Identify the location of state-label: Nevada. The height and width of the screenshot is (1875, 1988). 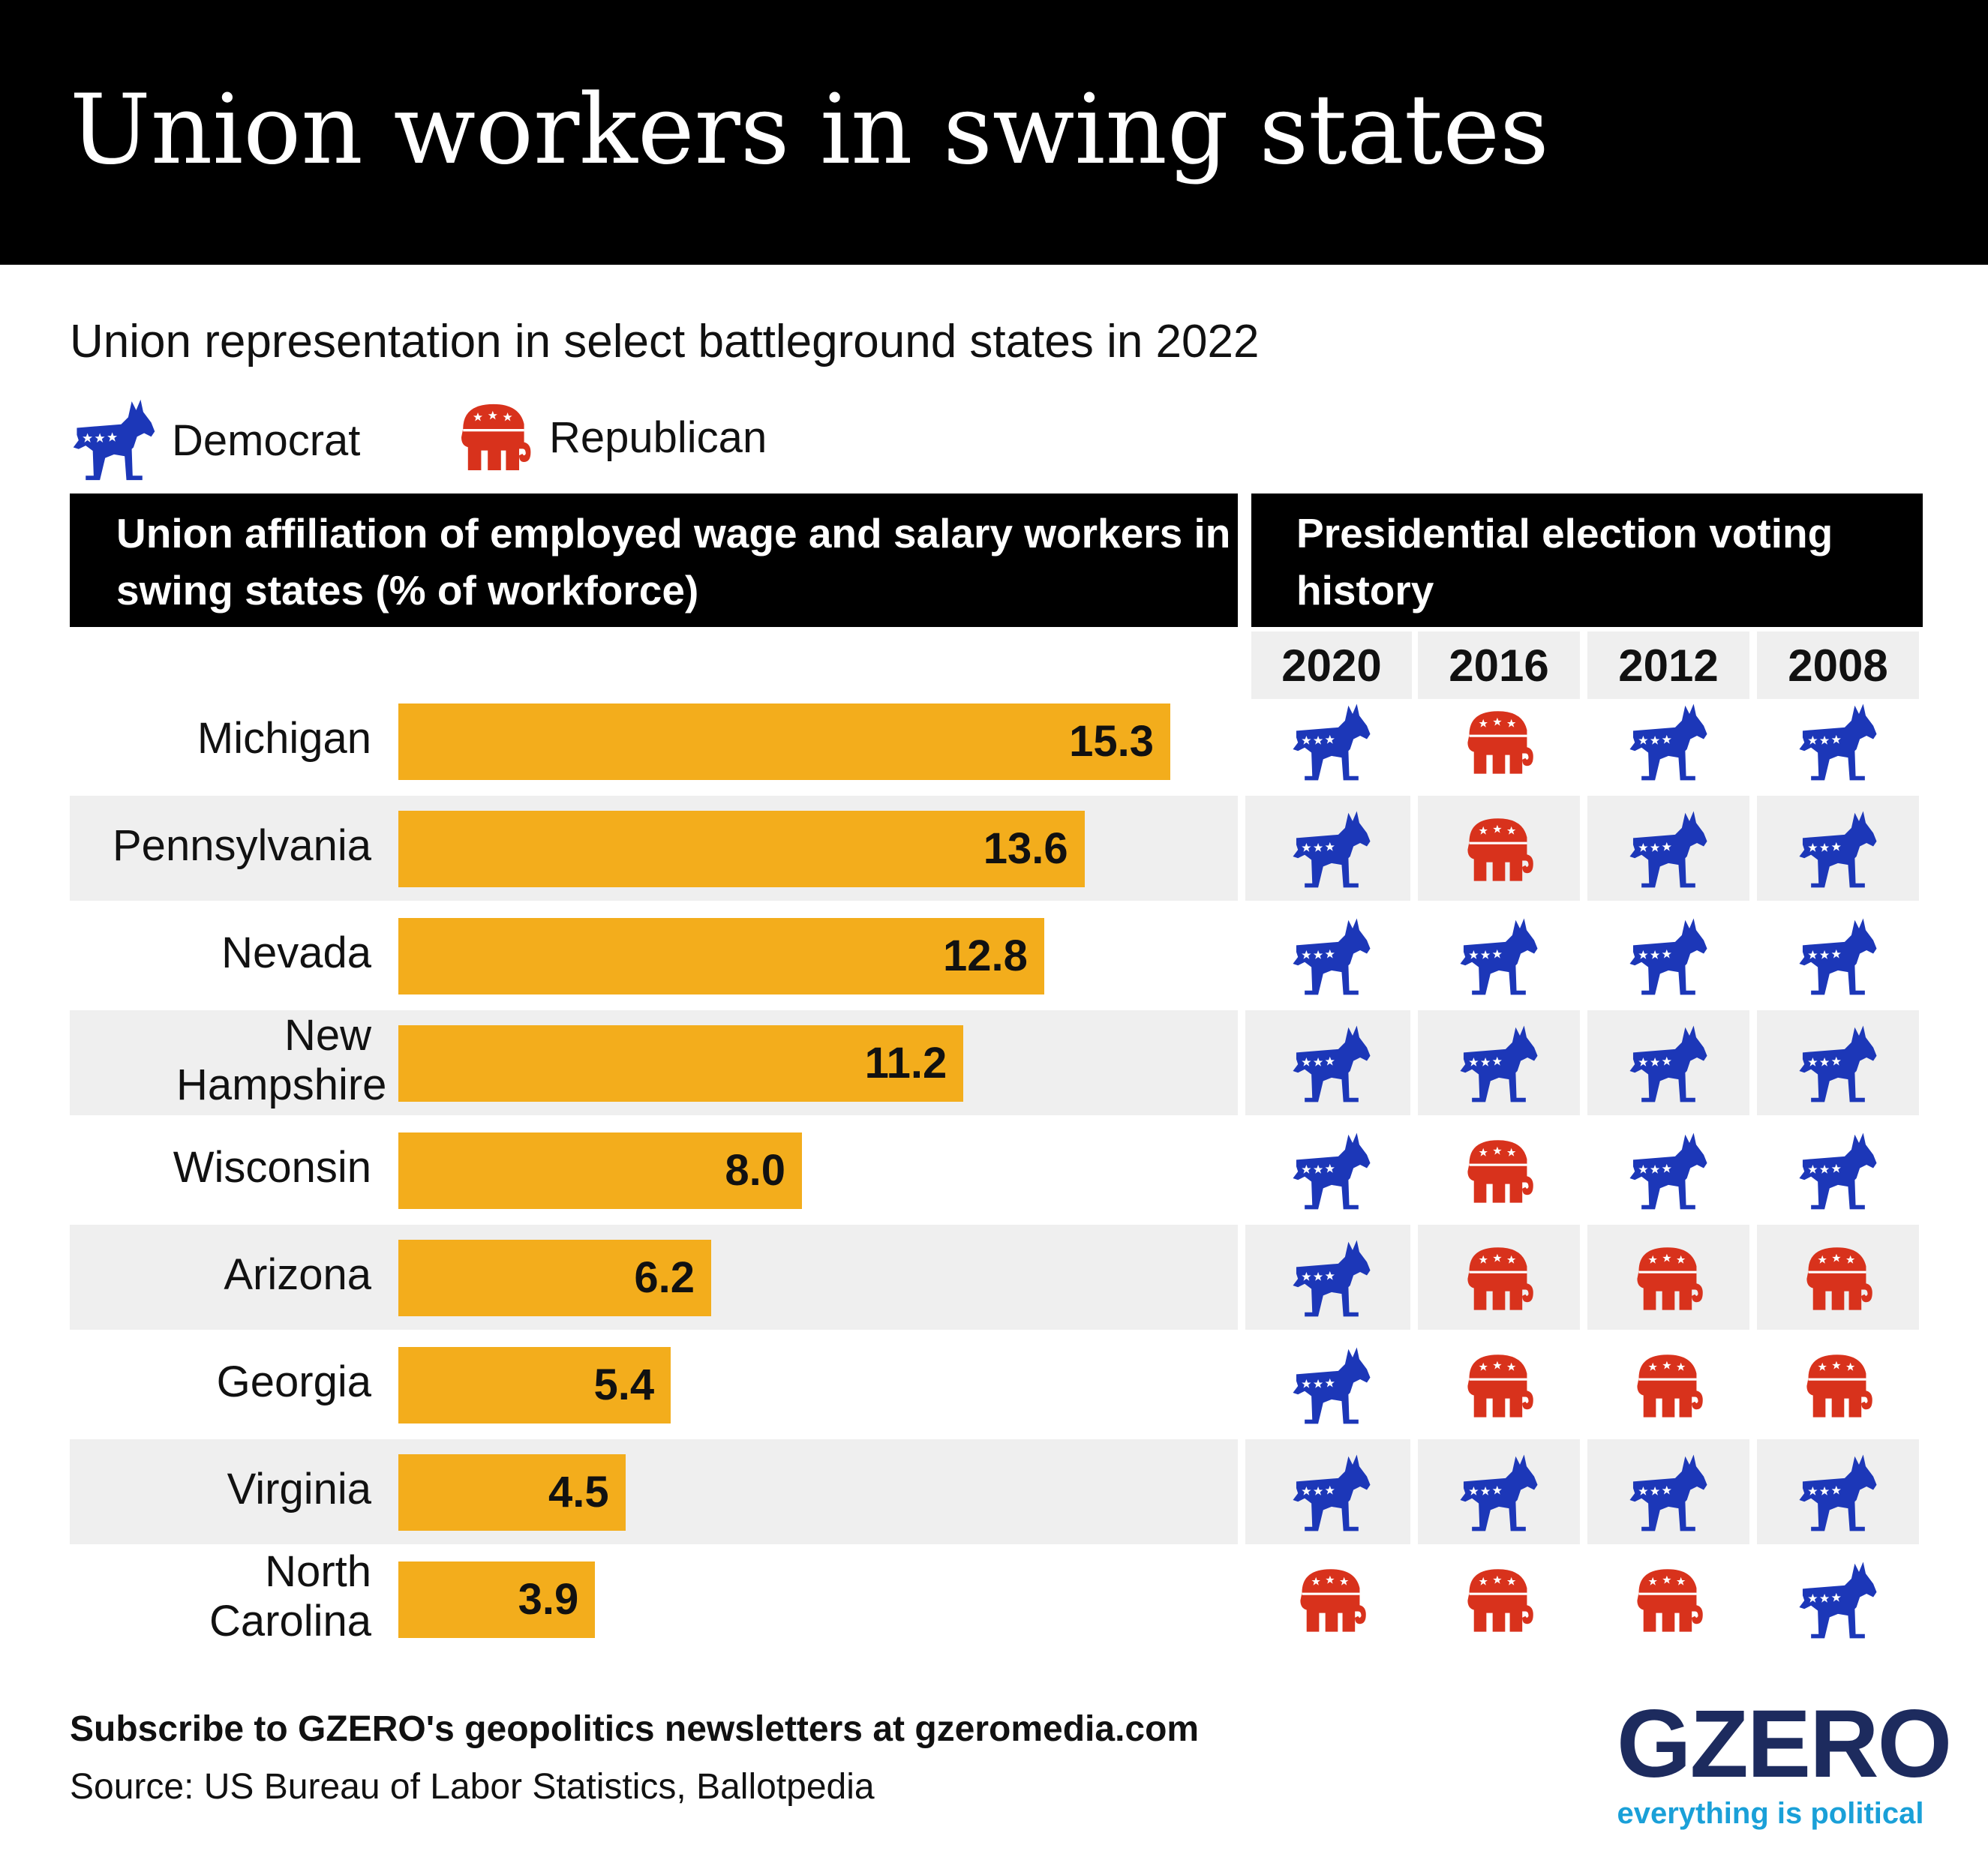
(296, 952).